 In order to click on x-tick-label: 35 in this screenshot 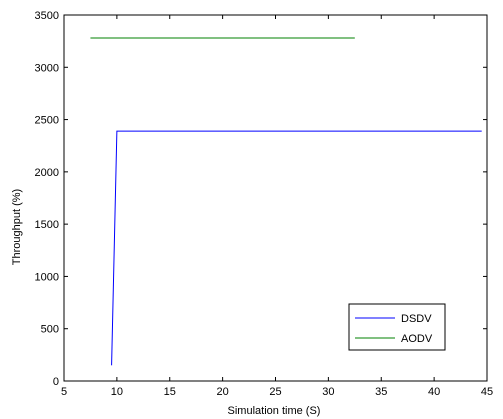, I will do `click(381, 392)`.